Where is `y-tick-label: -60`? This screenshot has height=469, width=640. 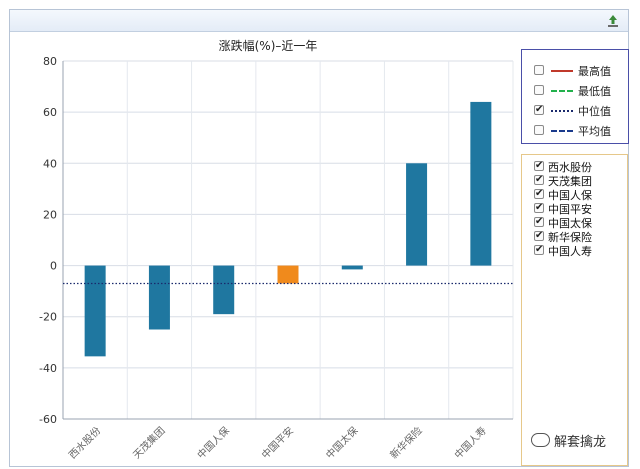
y-tick-label: -60 is located at coordinates (48, 419).